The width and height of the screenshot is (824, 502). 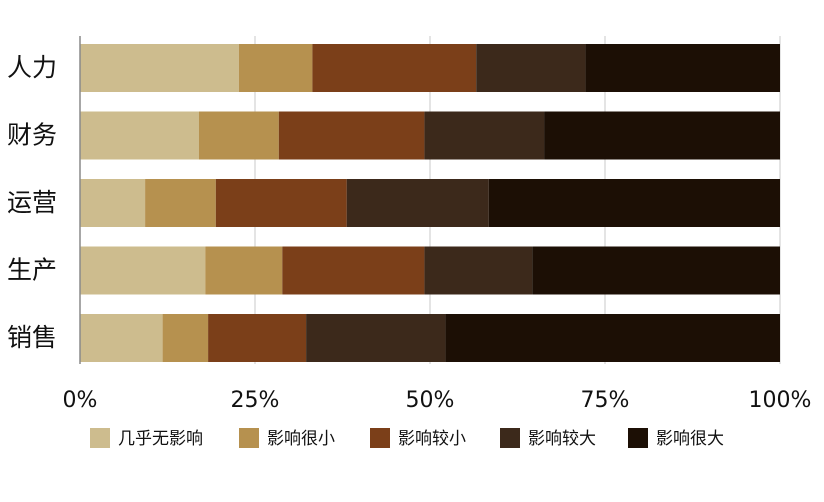 I want to click on x-tick-label: 0%, so click(x=80, y=400).